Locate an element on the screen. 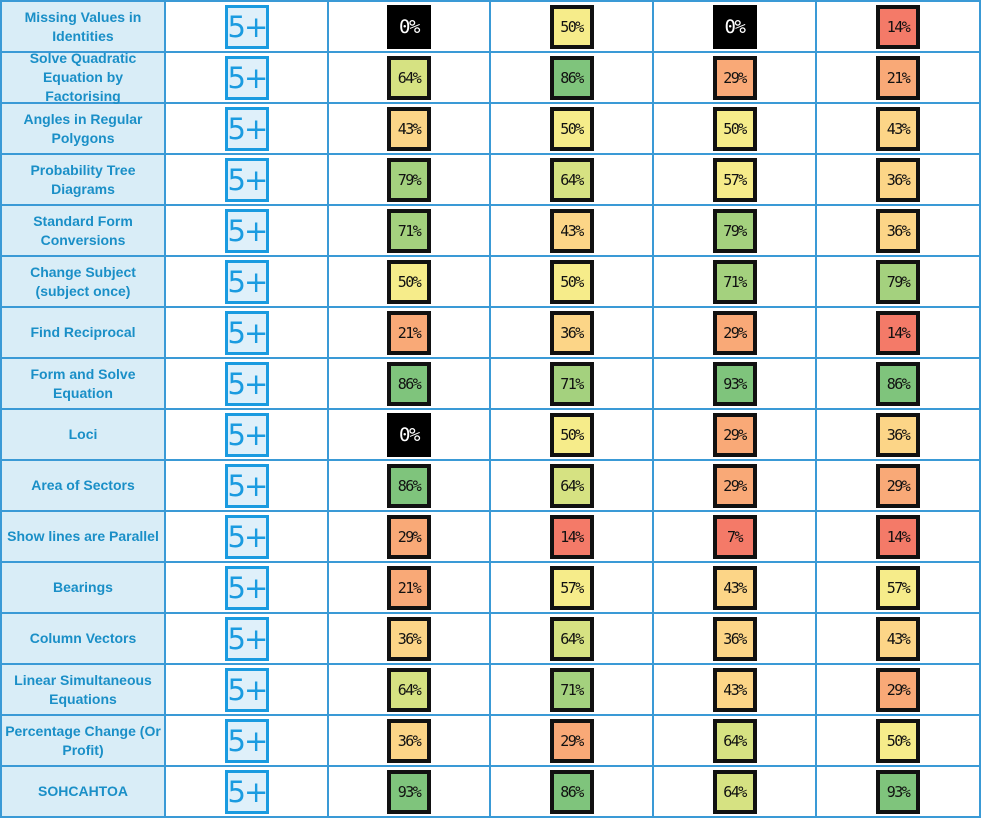  topic-label: Find Reciprocal is located at coordinates (84, 333).